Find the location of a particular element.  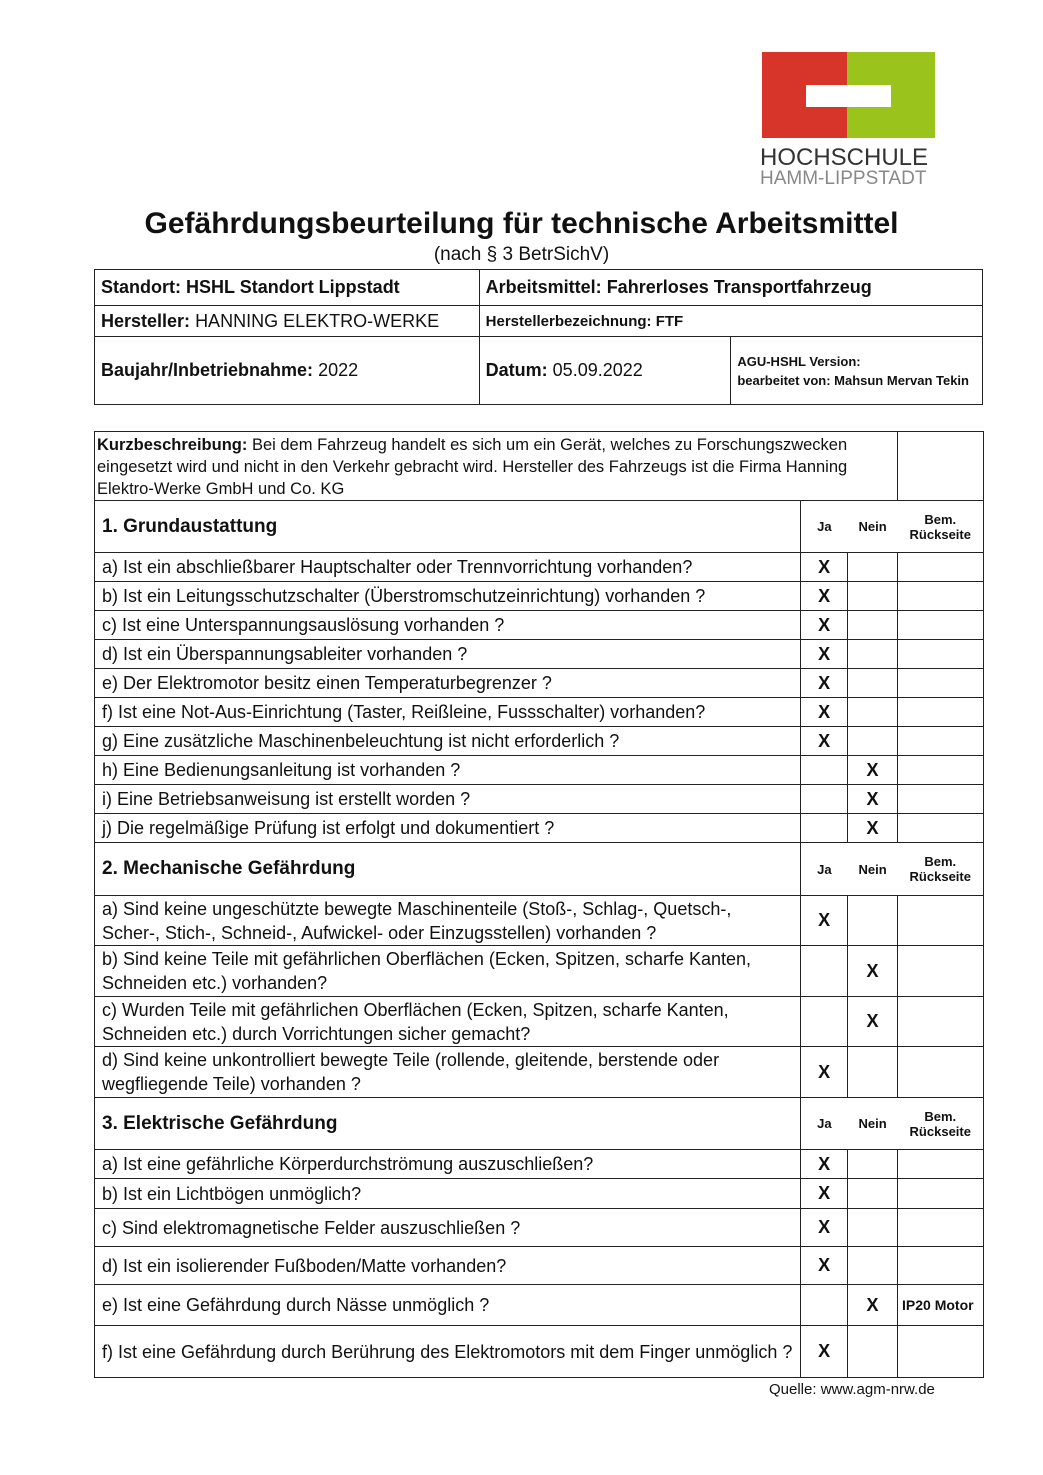

section-title: 3. Elektrische Gefährdung is located at coordinates (447, 1123).